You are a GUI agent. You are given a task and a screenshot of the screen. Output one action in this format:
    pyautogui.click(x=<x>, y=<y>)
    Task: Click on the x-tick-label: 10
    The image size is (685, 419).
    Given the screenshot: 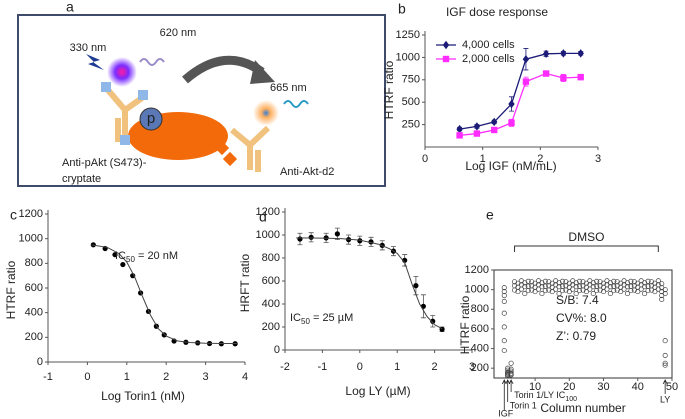 What is the action you would take?
    pyautogui.click(x=535, y=387)
    